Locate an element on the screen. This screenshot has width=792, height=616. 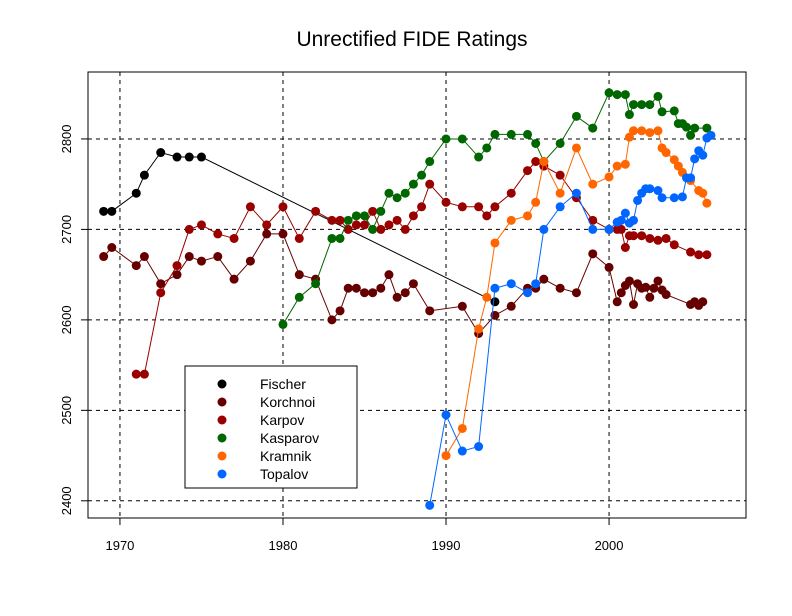
legend-marker-kasparov is located at coordinates (222, 438).